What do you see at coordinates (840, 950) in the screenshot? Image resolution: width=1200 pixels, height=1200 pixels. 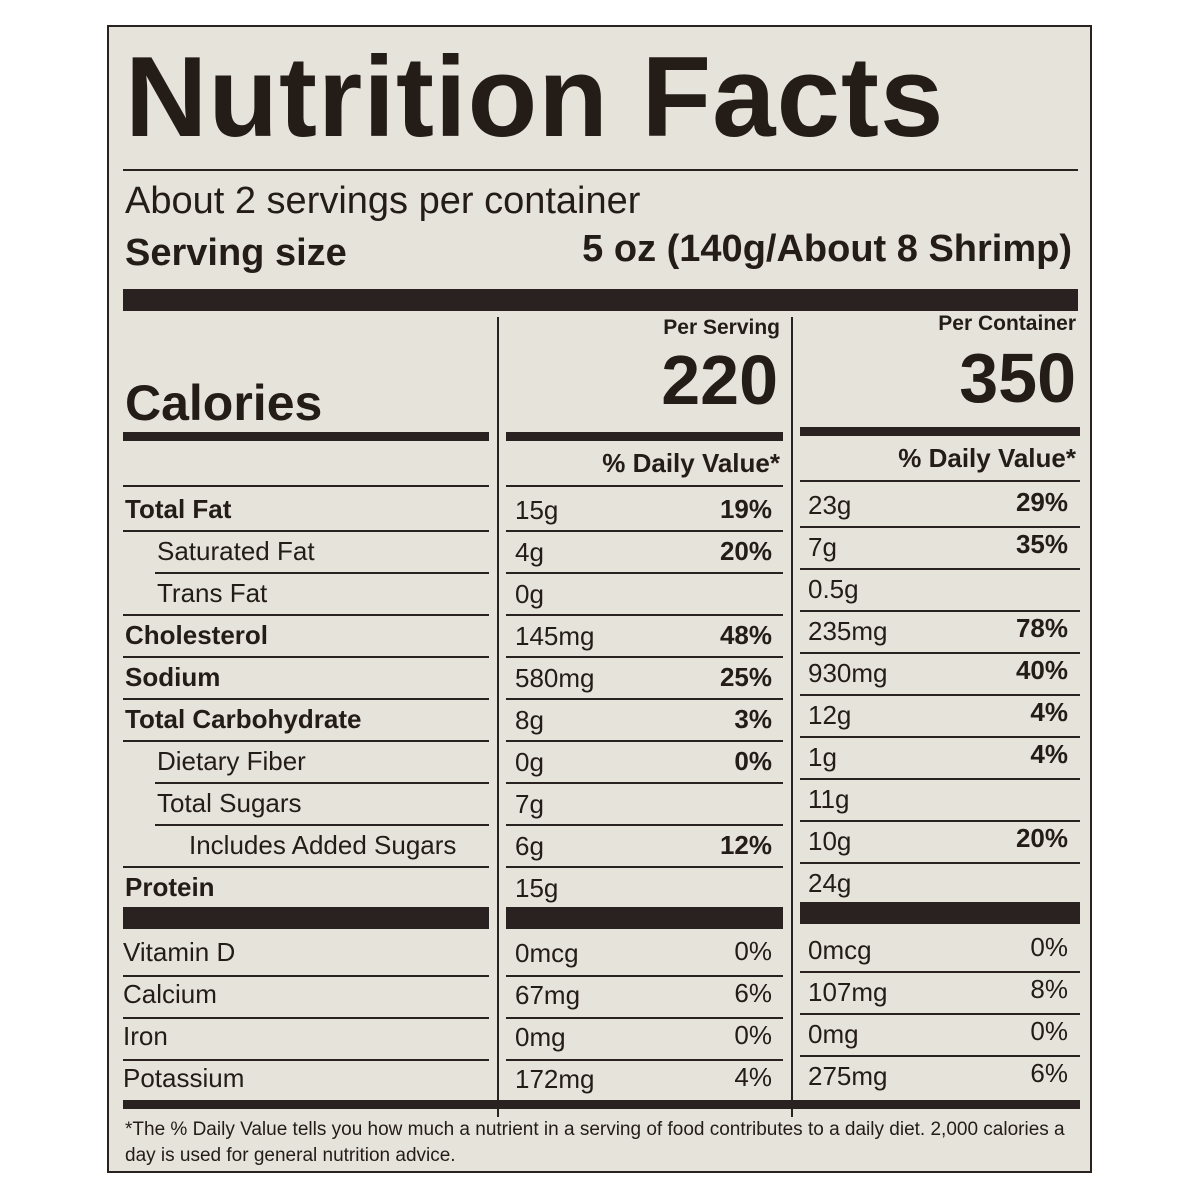 I see `container-amount: 0mcg` at bounding box center [840, 950].